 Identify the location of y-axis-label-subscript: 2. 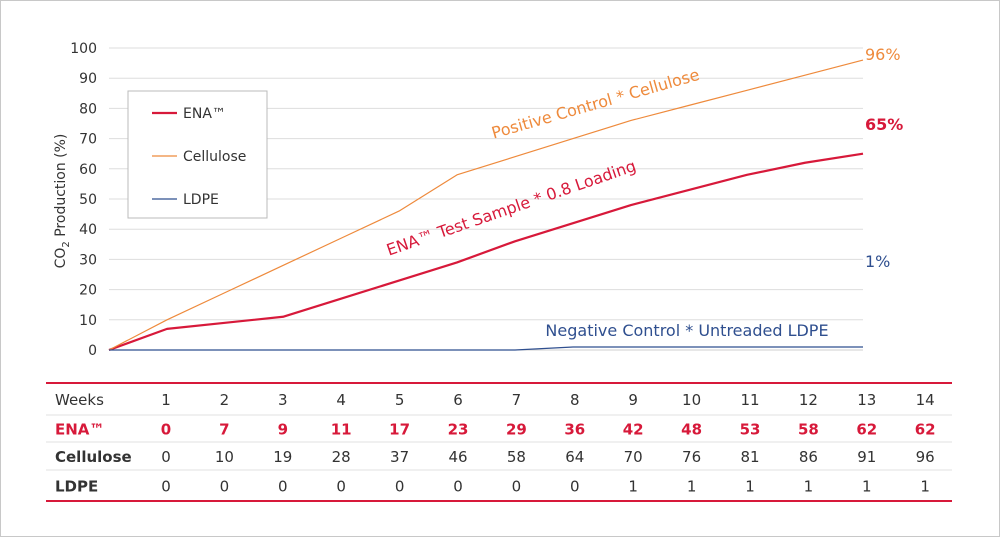
(66, 244).